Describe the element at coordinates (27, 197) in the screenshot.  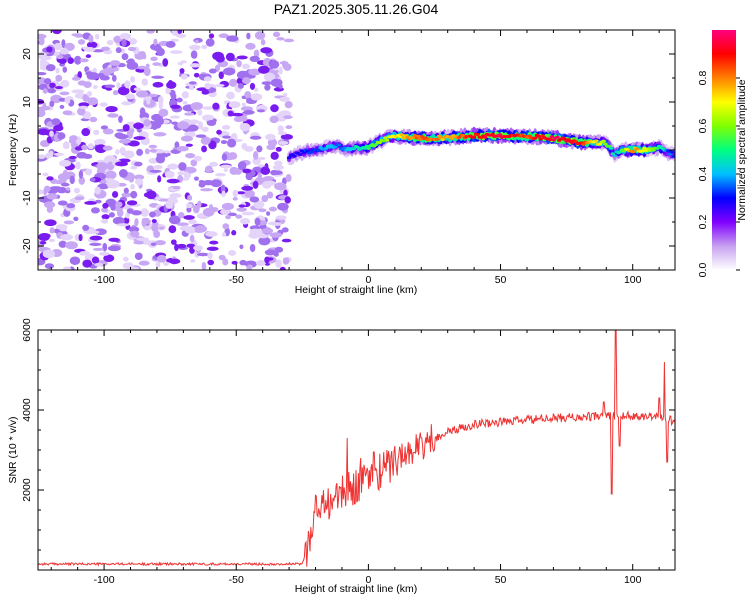
I see `y-tick-label: -10` at that location.